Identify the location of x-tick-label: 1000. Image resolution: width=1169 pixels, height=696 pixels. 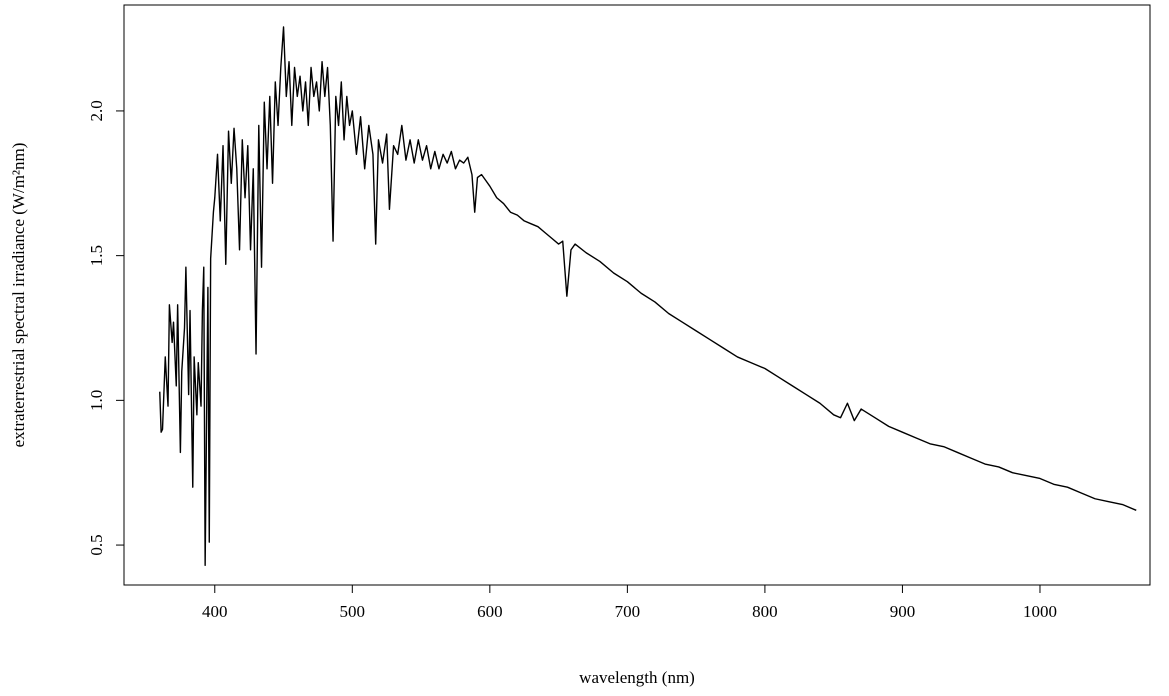
(1040, 611).